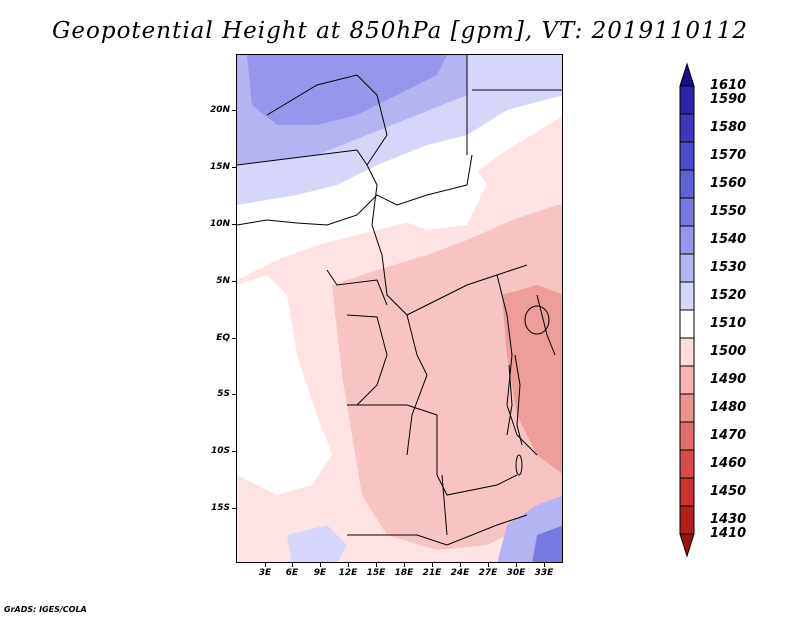  Describe the element at coordinates (376, 573) in the screenshot. I see `lon-label-15e: 15E` at that location.